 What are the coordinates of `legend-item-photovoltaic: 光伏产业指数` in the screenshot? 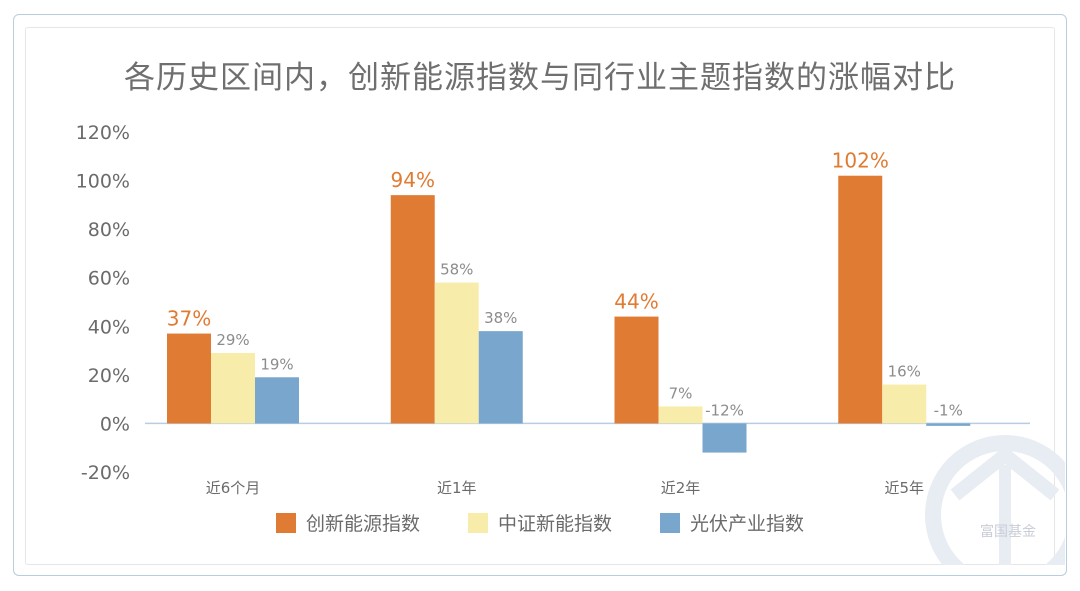 It's located at (732, 522).